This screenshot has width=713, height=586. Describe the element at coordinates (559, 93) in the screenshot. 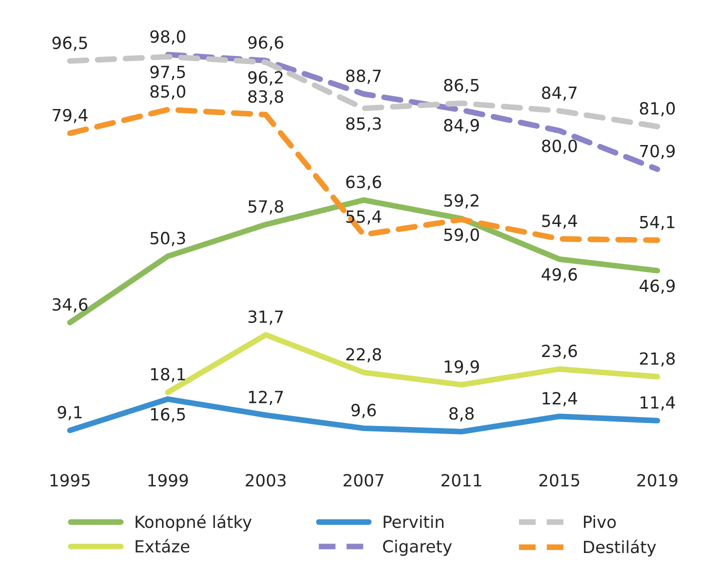

I see `data-label: 84,7` at that location.